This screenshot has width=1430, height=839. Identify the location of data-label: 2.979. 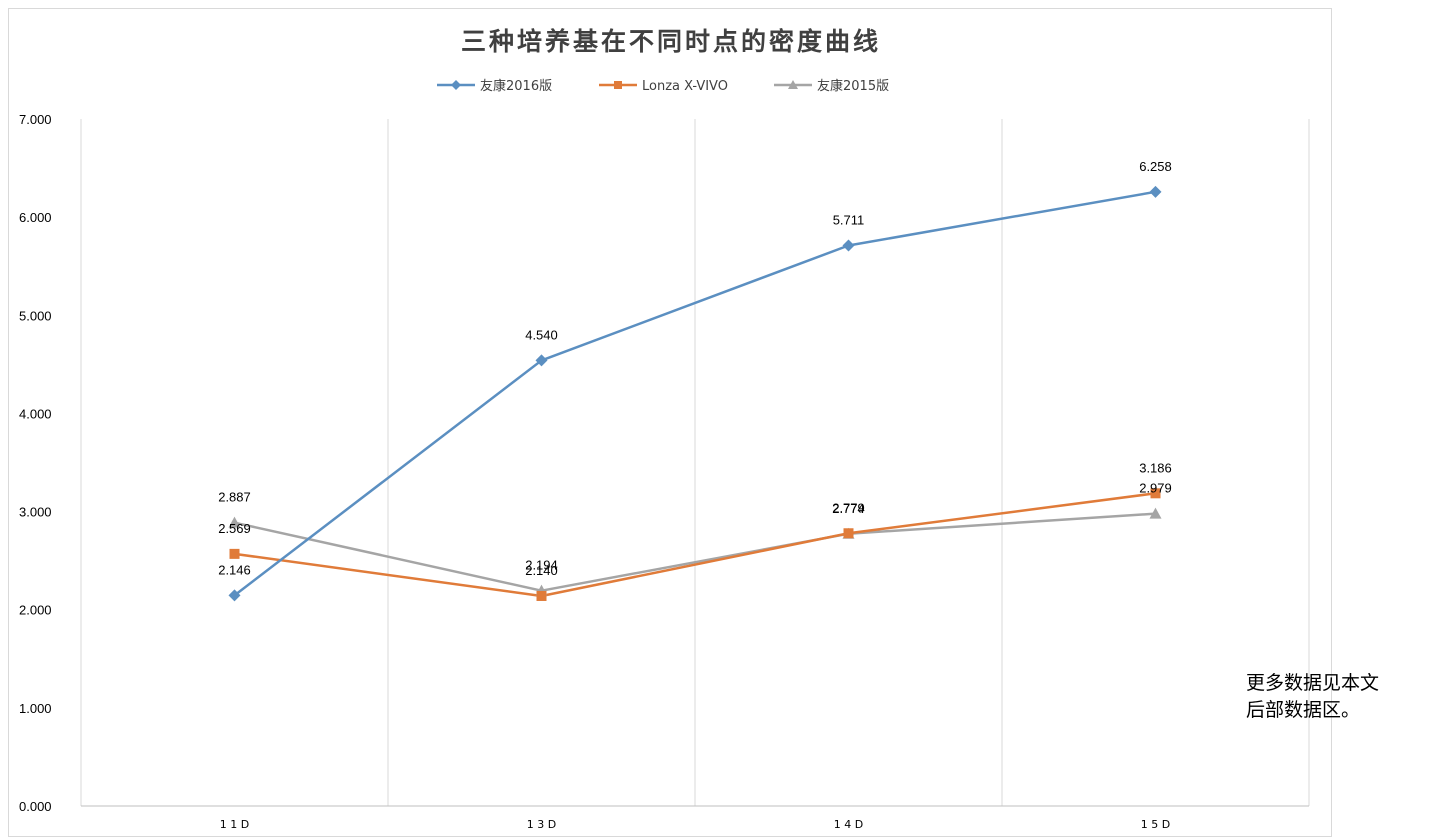
(1155, 488).